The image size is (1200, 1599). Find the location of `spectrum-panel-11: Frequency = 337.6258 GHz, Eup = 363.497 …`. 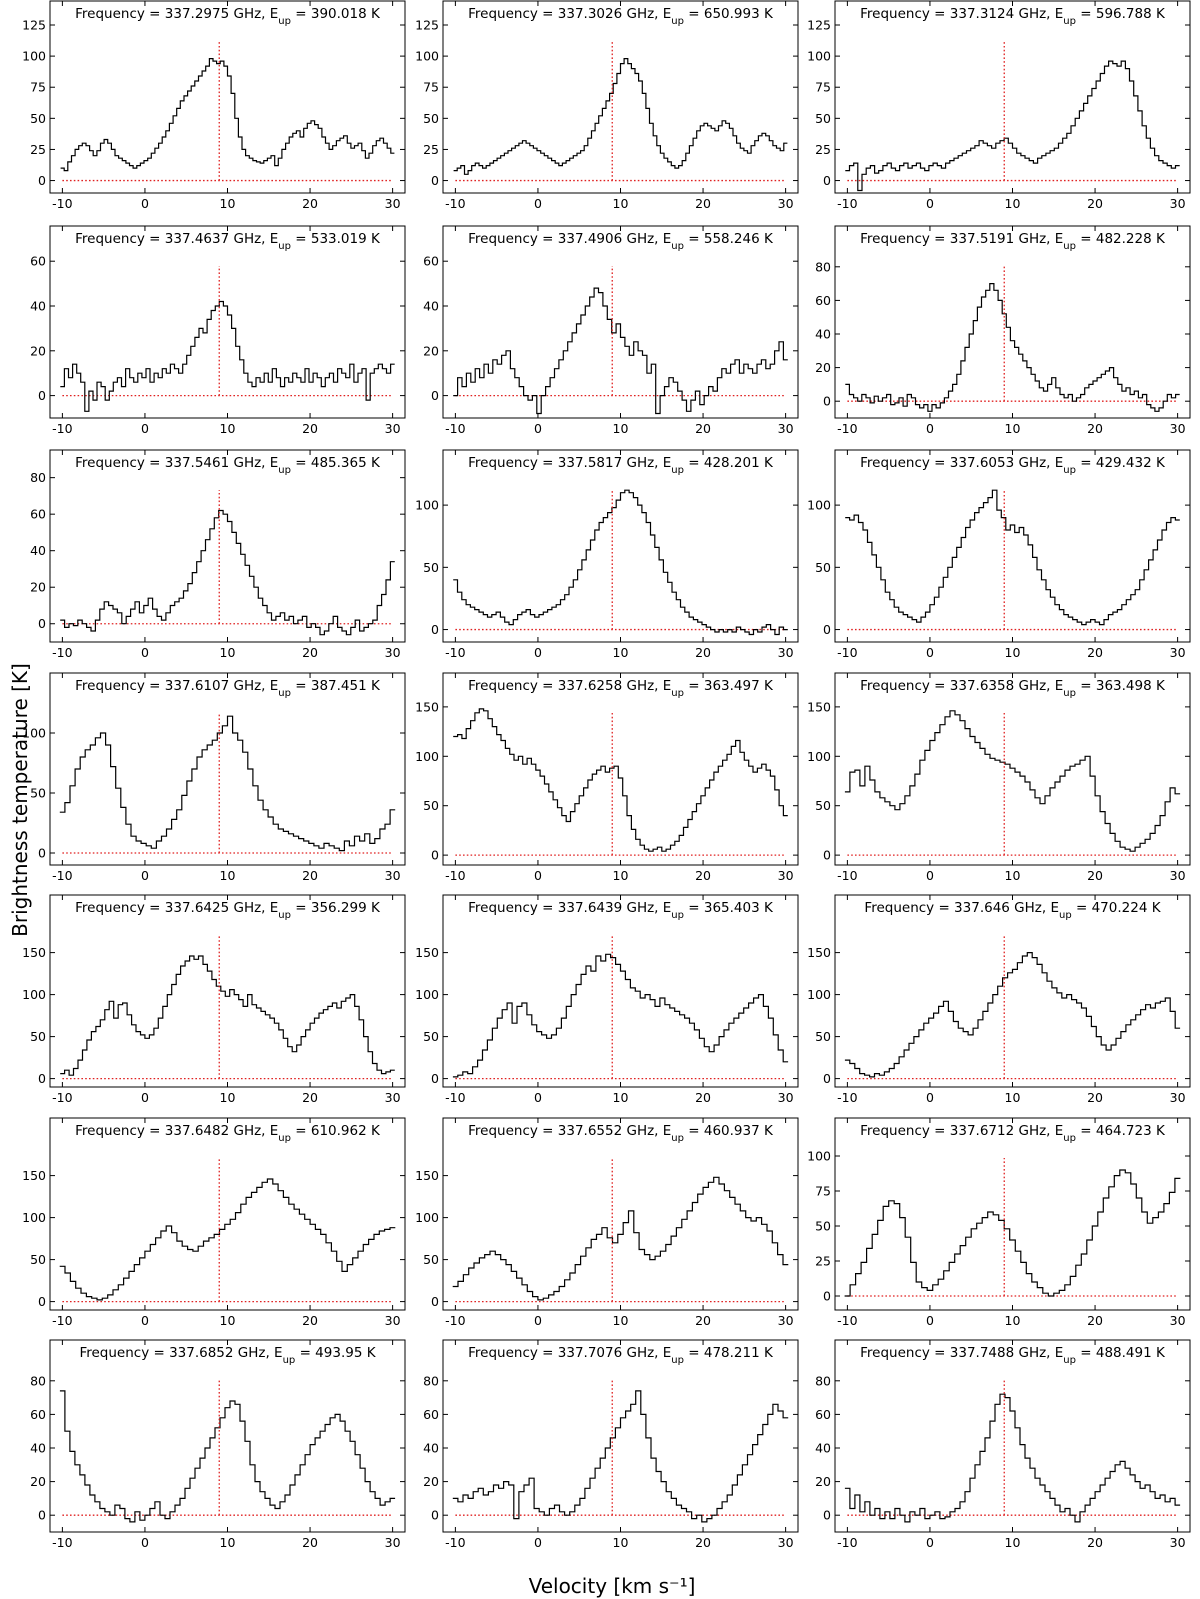

spectrum-panel-11: Frequency = 337.6258 GHz, Eup = 363.497 … is located at coordinates (607, 777).